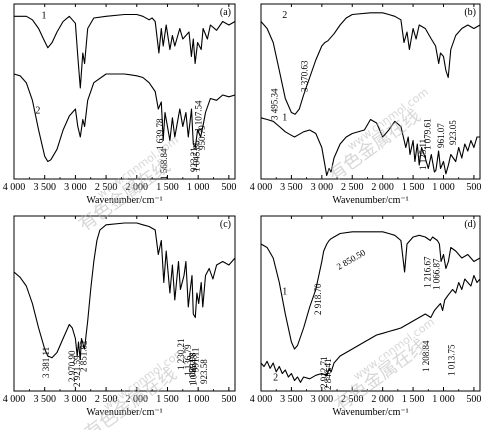 This screenshot has height=430, width=482. What do you see at coordinates (453, 132) in the screenshot?
I see `peak-annotation: 923.05` at bounding box center [453, 132].